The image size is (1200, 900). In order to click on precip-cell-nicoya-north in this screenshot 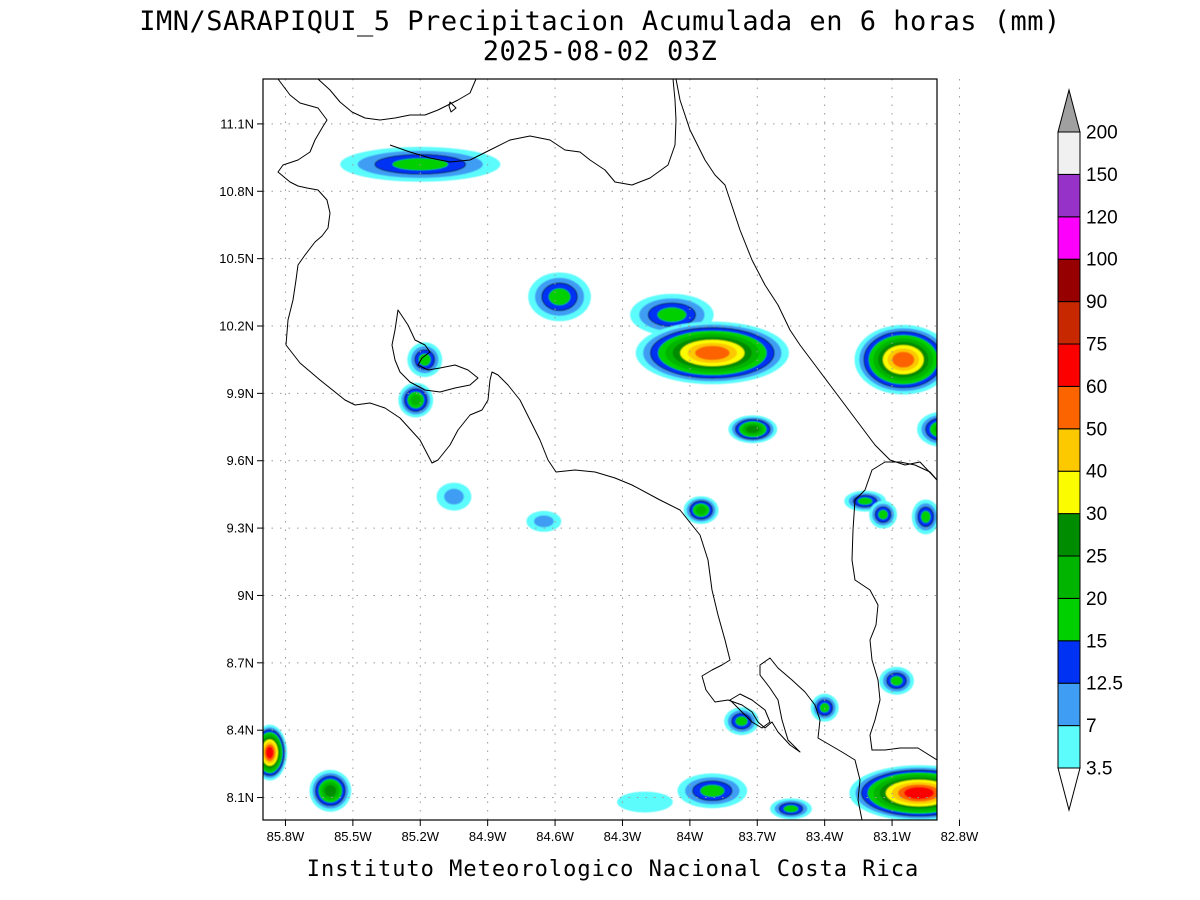, I will do `click(425, 360)`.